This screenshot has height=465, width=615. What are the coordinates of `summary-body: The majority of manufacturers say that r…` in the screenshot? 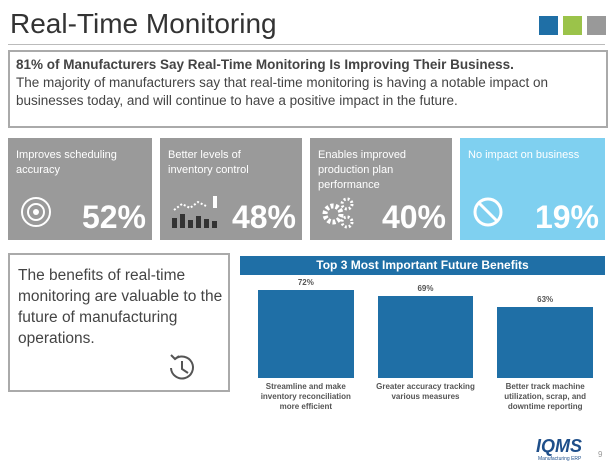 It's located at (282, 91).